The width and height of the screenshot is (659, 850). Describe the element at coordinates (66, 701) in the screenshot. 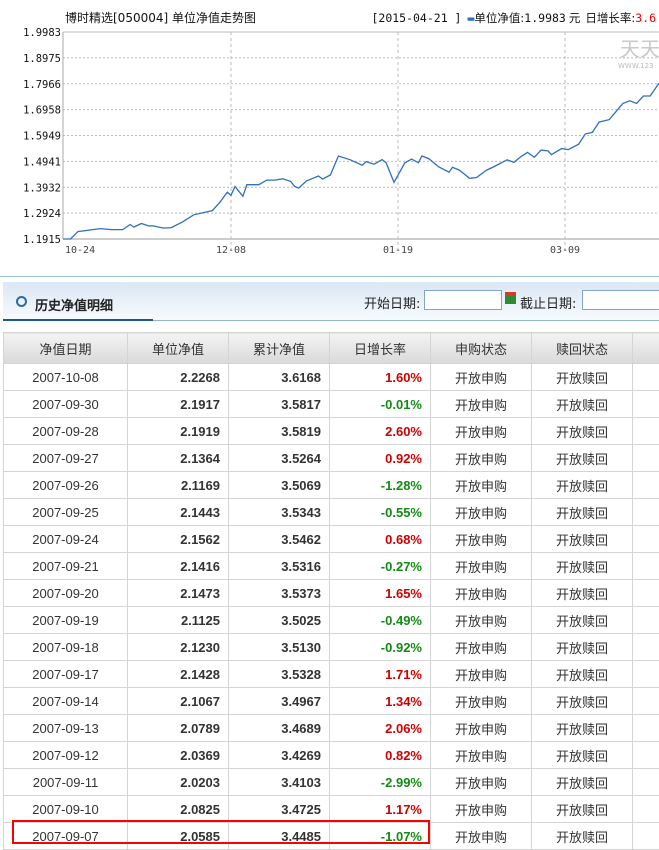

I see `date-cell: 2007-09-14` at that location.